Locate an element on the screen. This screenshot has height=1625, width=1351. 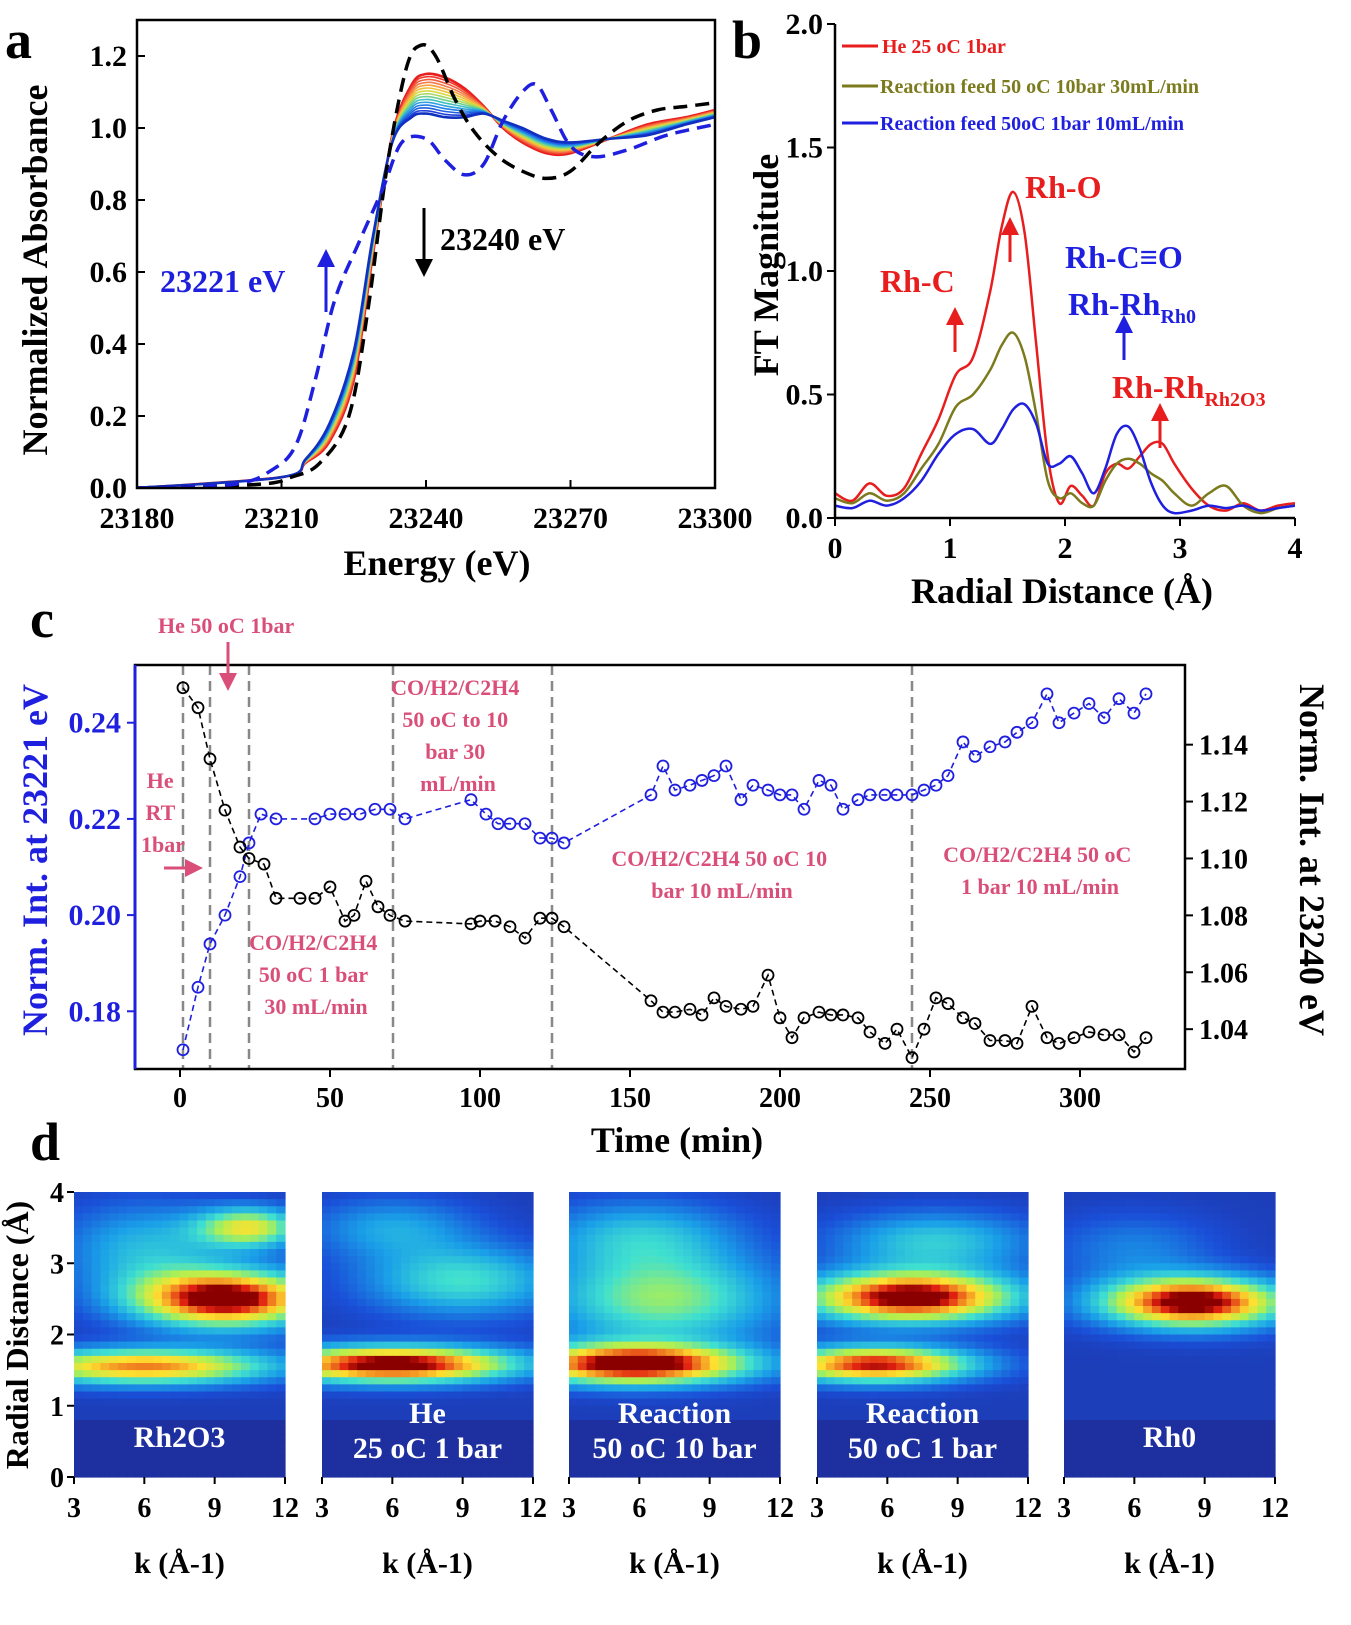
panel-b-xlabel: Radial Distance (Å) is located at coordinates (1062, 591).